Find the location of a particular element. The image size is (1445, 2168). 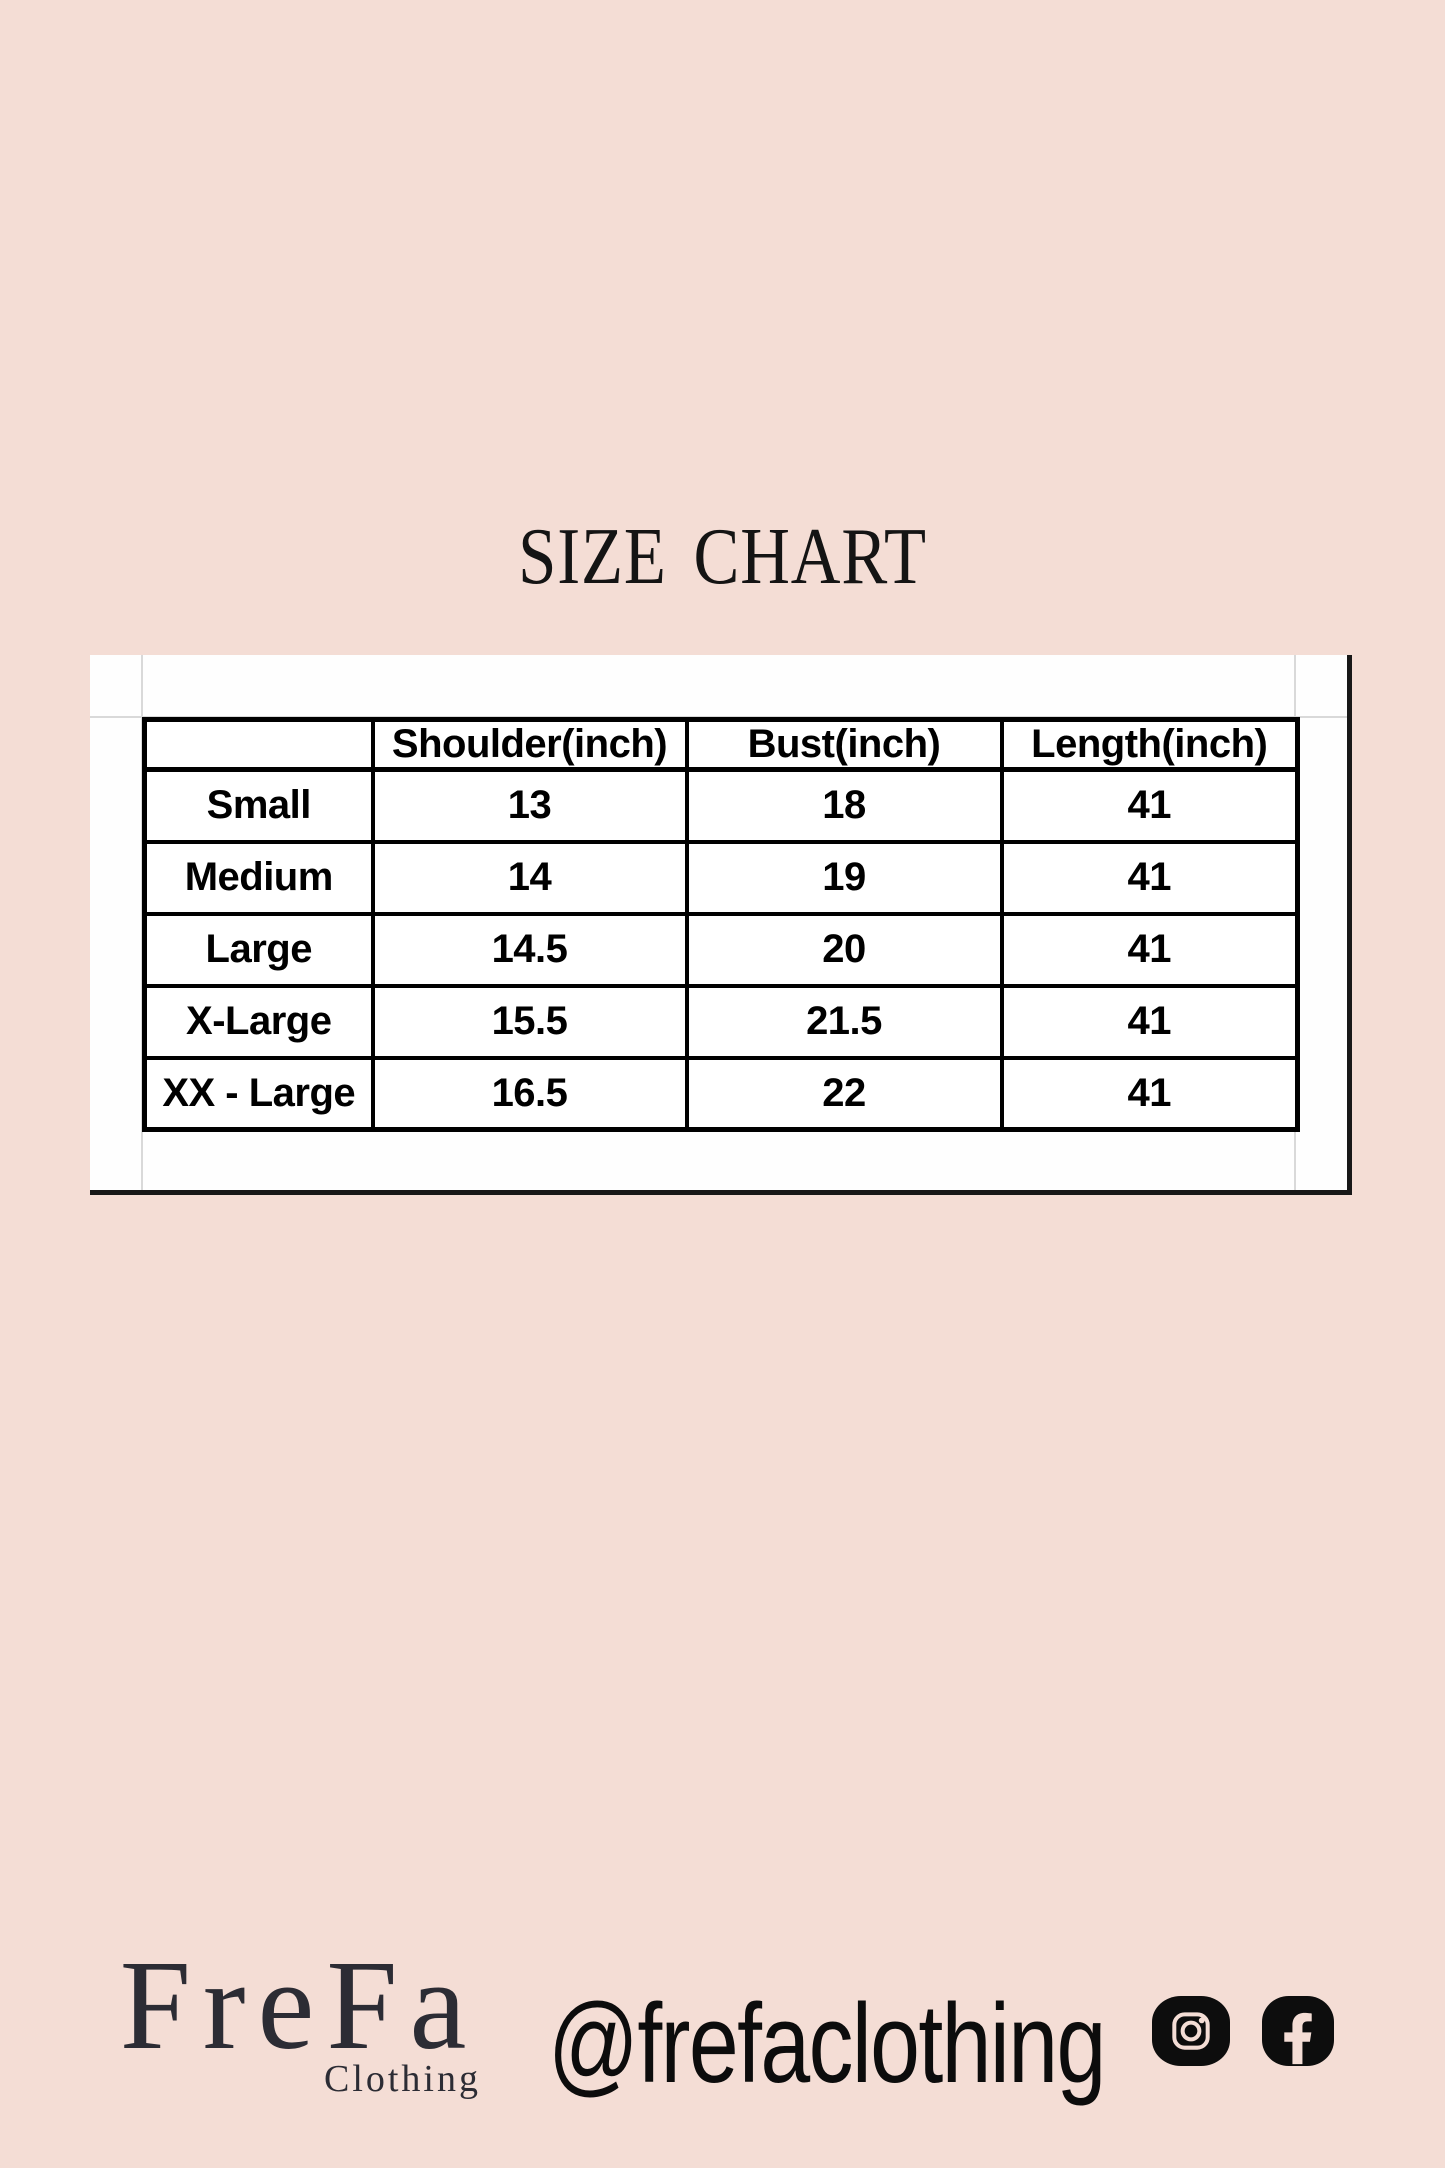

header-cell-size is located at coordinates (258, 744).